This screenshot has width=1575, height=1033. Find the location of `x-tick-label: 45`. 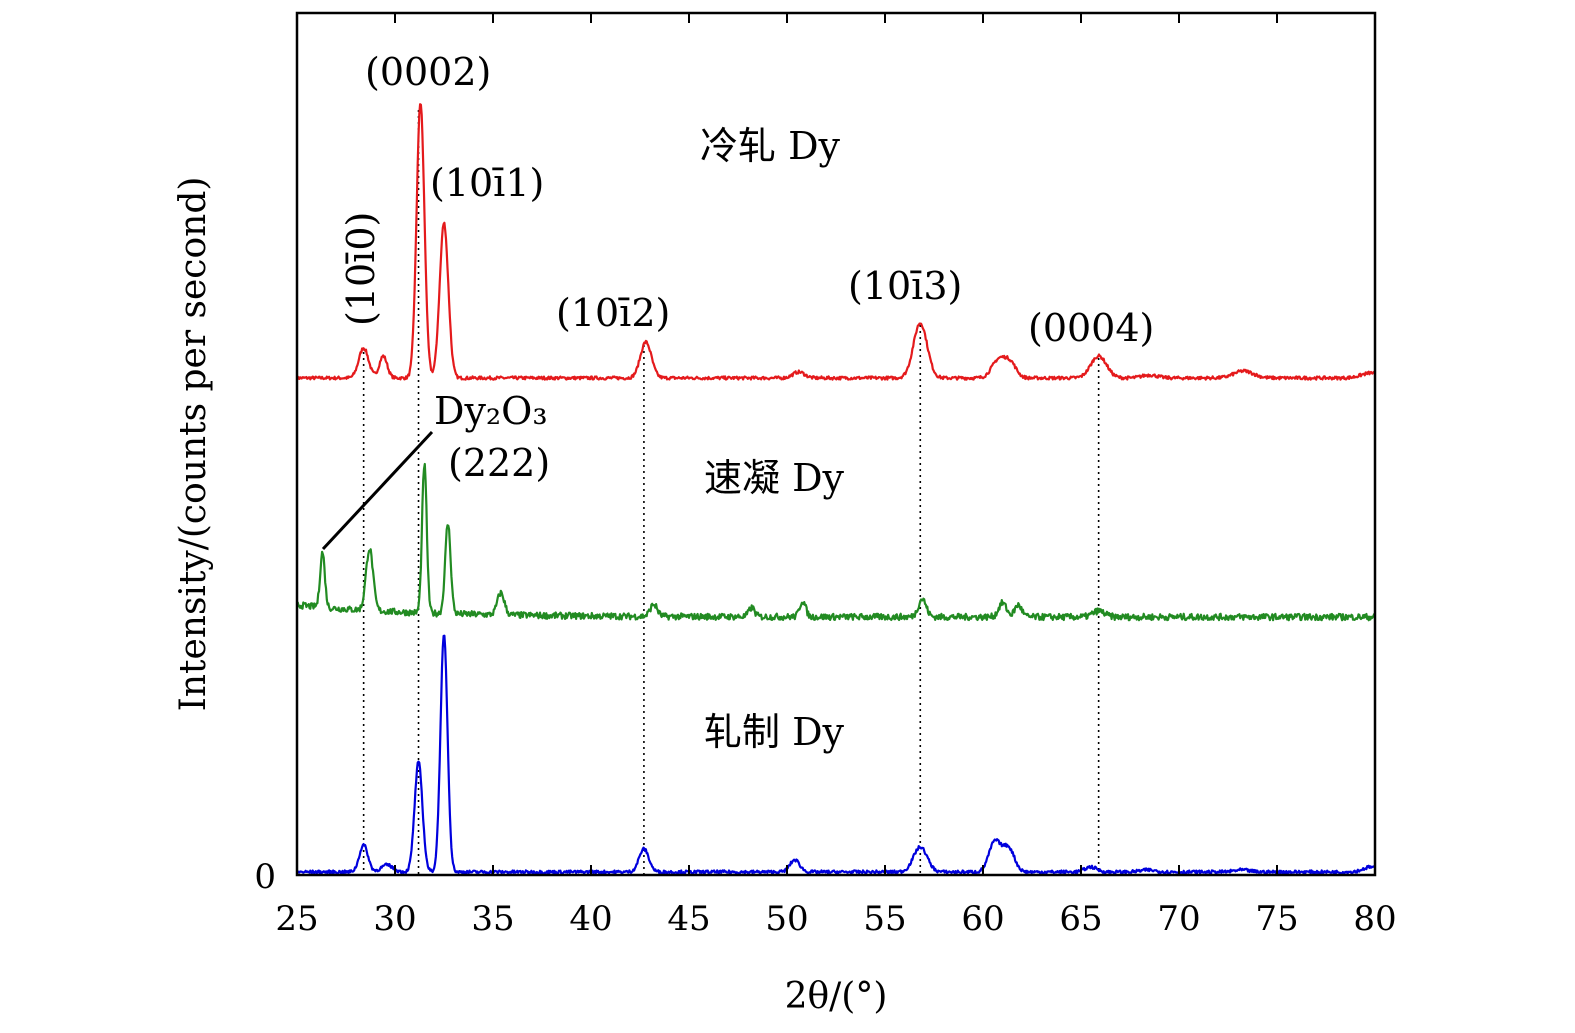

x-tick-label: 45 is located at coordinates (688, 919).